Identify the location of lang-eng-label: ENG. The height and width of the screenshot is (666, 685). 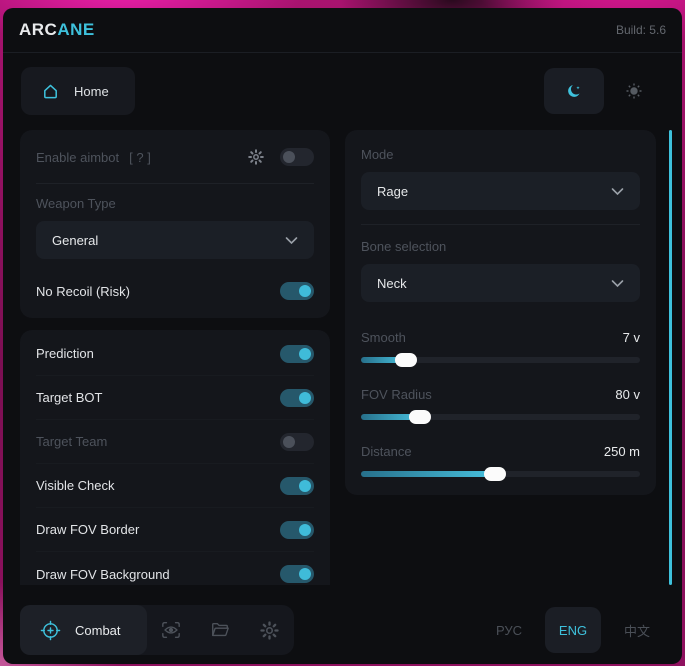
(573, 630).